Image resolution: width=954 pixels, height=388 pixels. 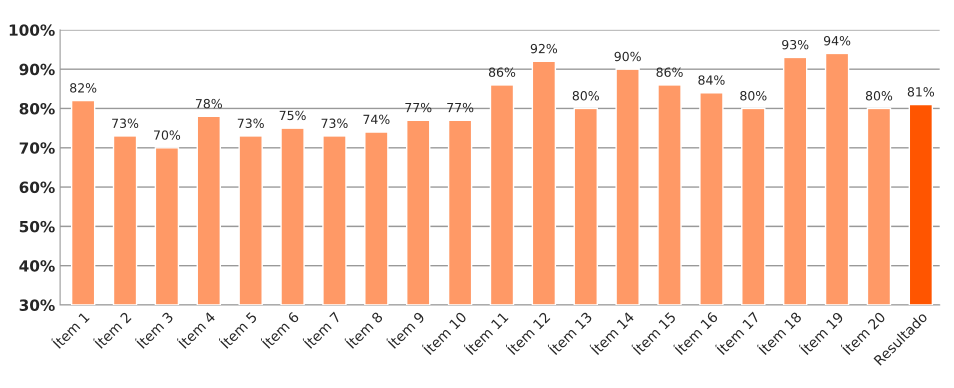 I want to click on data-label: 70%, so click(x=167, y=135).